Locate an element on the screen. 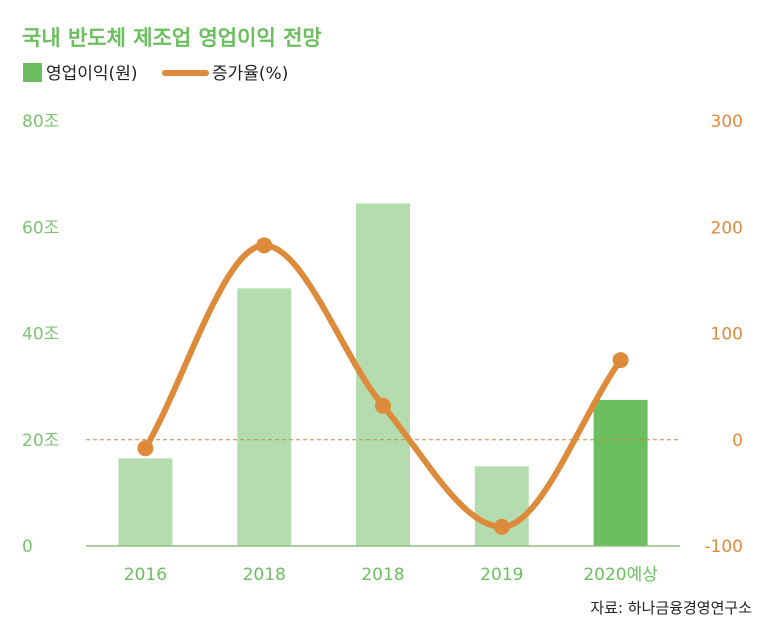 This screenshot has width=767, height=627. y-right-tick-label: -100 is located at coordinates (723, 547).